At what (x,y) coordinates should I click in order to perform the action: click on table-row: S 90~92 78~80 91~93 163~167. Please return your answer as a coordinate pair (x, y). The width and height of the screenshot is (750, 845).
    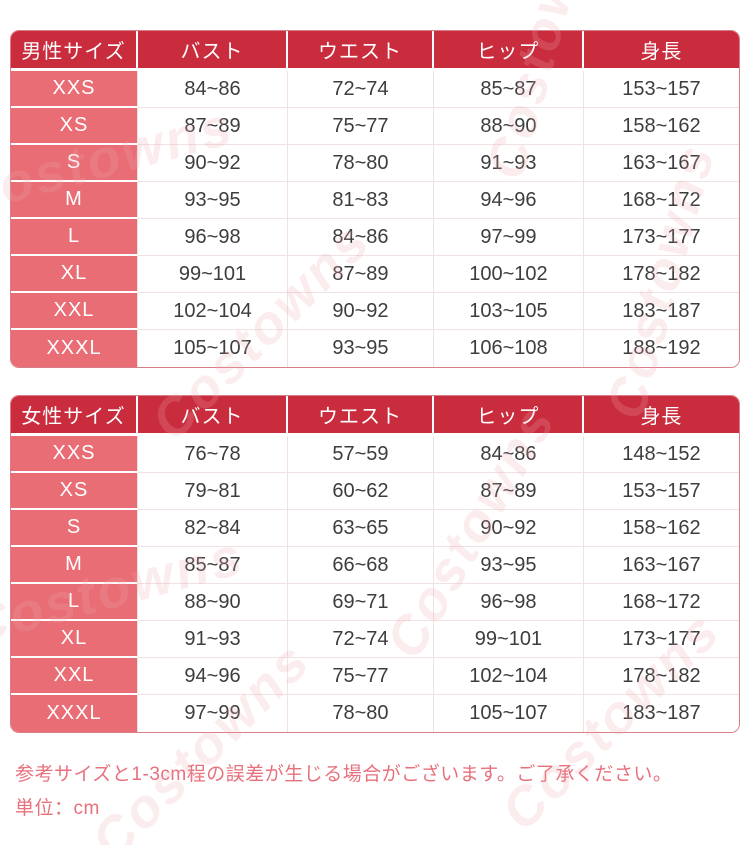
    Looking at the image, I should click on (375, 163).